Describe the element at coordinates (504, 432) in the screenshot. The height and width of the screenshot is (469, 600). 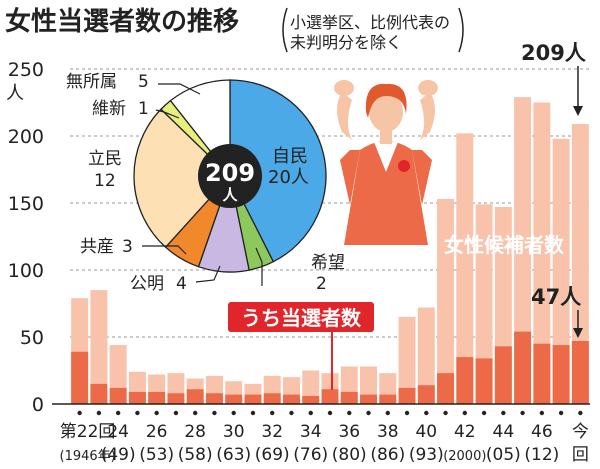
I see `x-tick-label: 44` at that location.